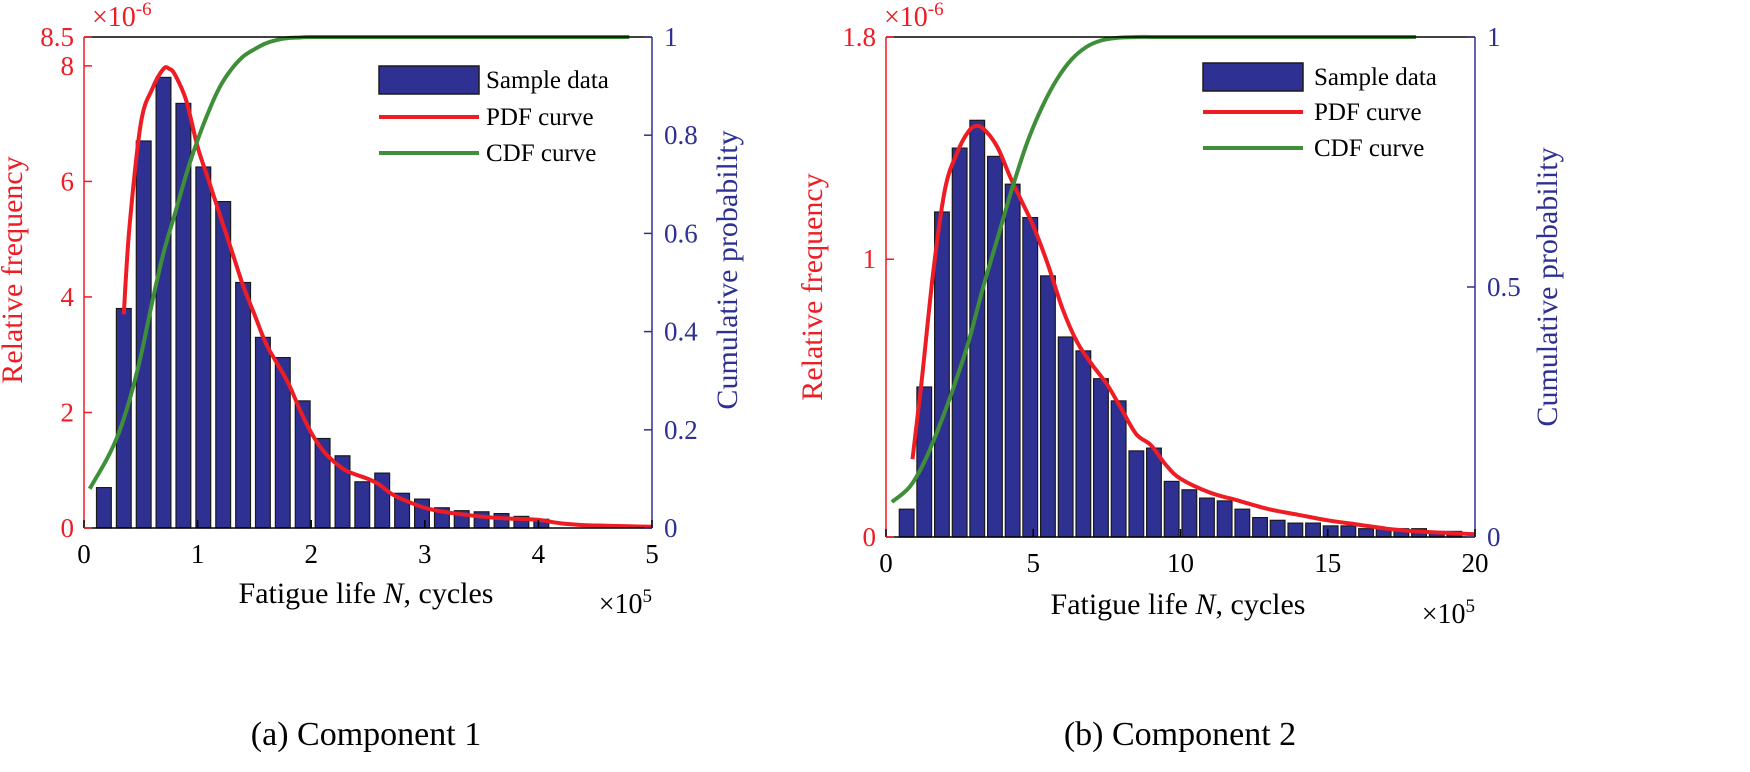  Describe the element at coordinates (870, 537) in the screenshot. I see `y-tick-label-left-b-0: 0` at that location.